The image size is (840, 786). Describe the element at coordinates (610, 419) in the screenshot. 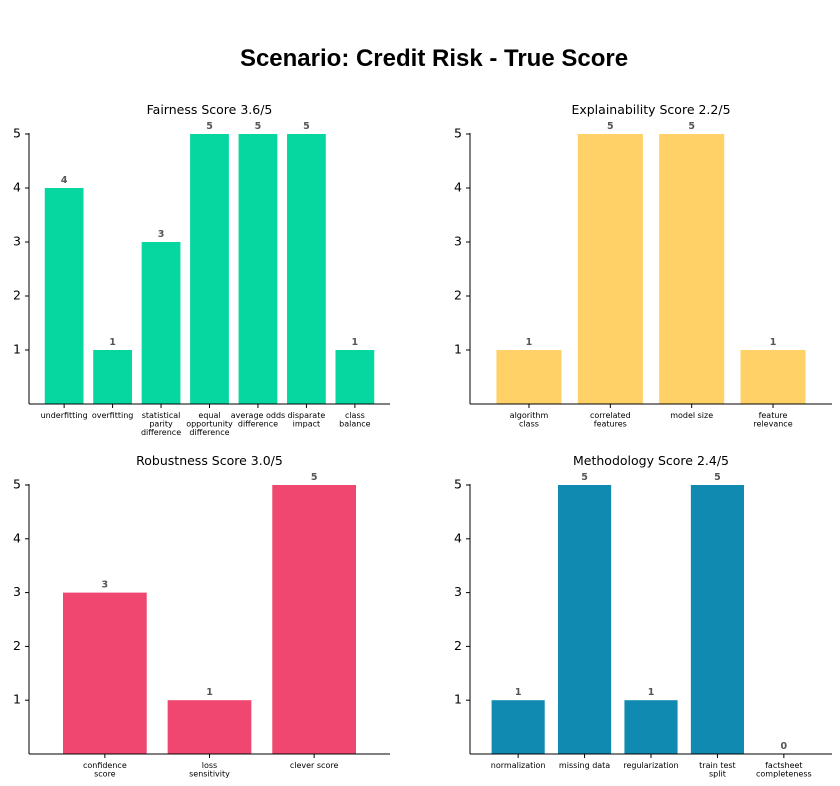

I see `x-tick-label: correlated features` at that location.